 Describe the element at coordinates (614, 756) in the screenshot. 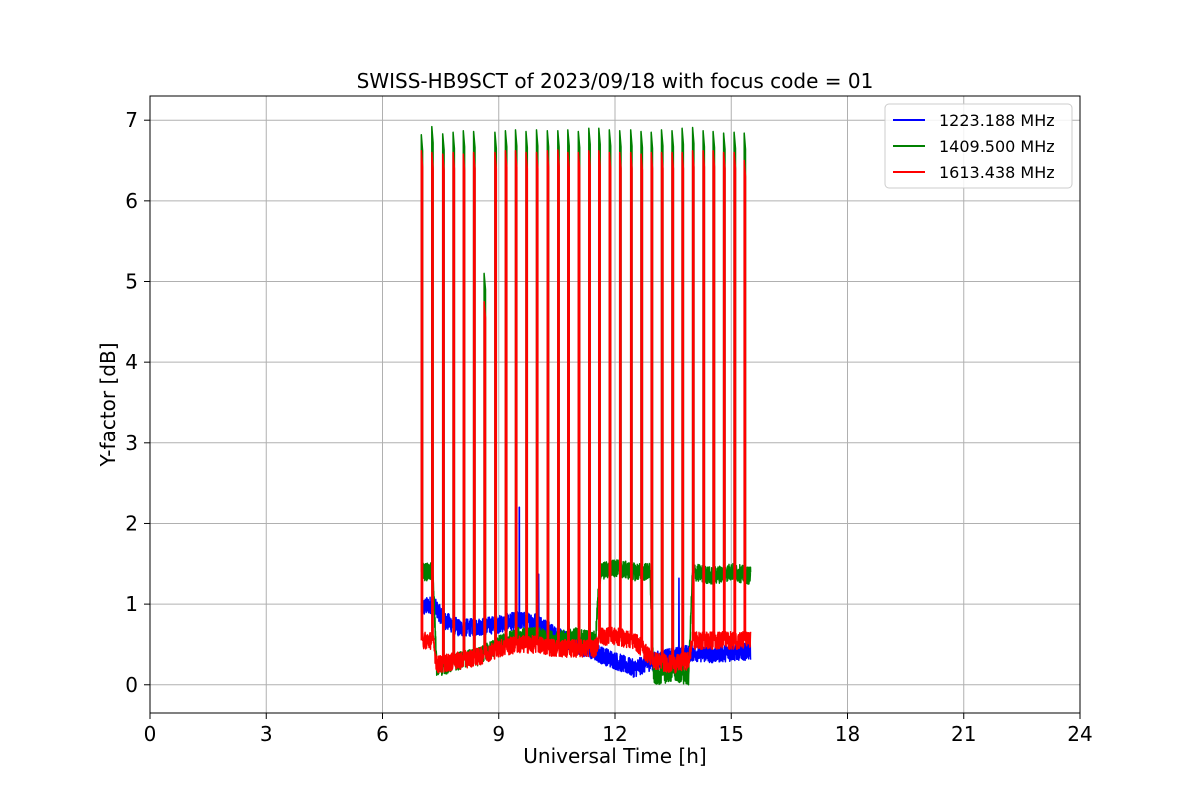

I see `x-axis-label: Universal Time [h]` at that location.